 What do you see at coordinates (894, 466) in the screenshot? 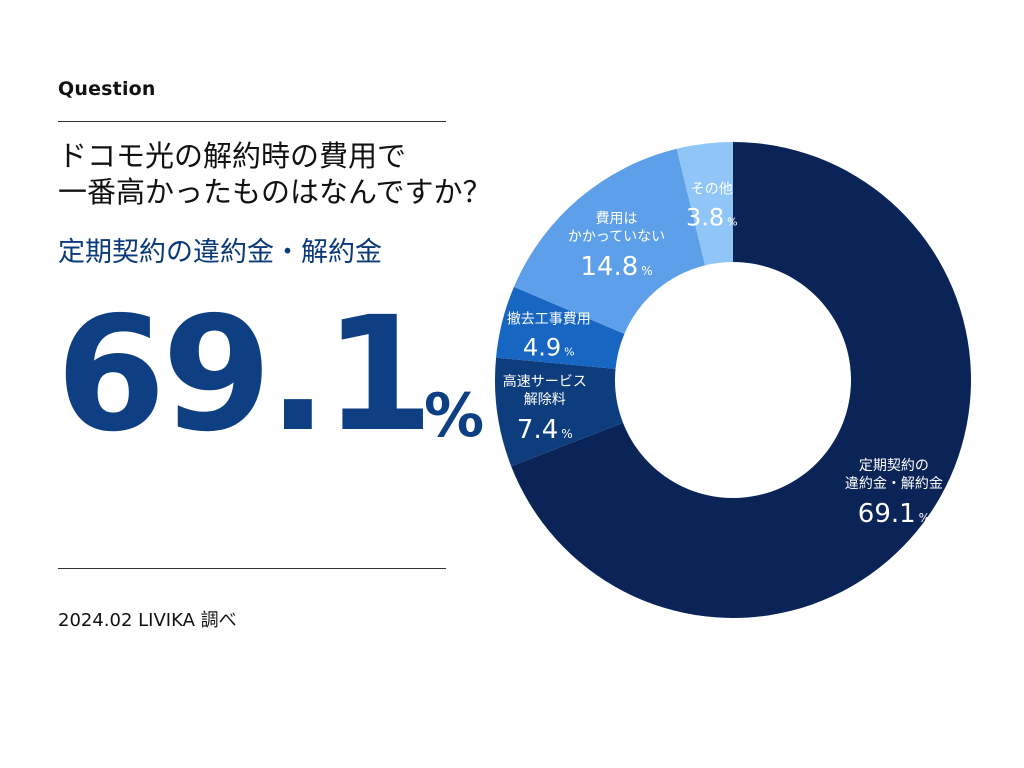
I see `slice-name-label: 定期契約の` at bounding box center [894, 466].